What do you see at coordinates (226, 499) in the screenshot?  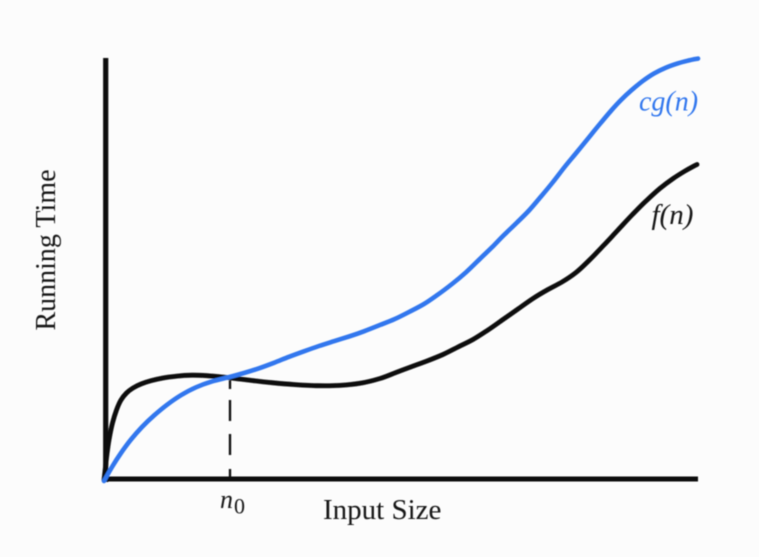 I see `svg-text: n` at bounding box center [226, 499].